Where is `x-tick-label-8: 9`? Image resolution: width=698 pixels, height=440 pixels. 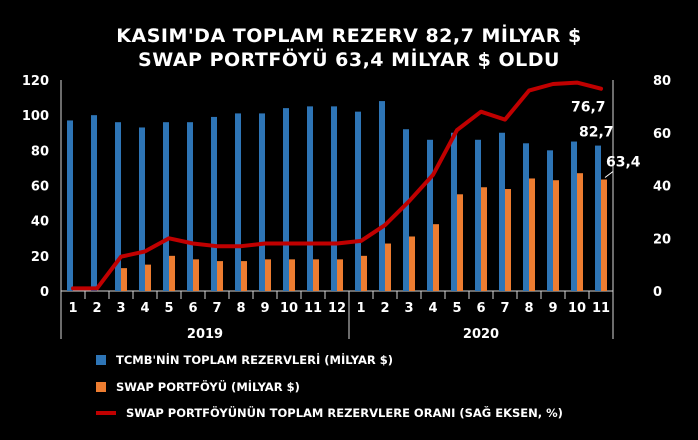
x-tick-label-8: 9 is located at coordinates (264, 308).